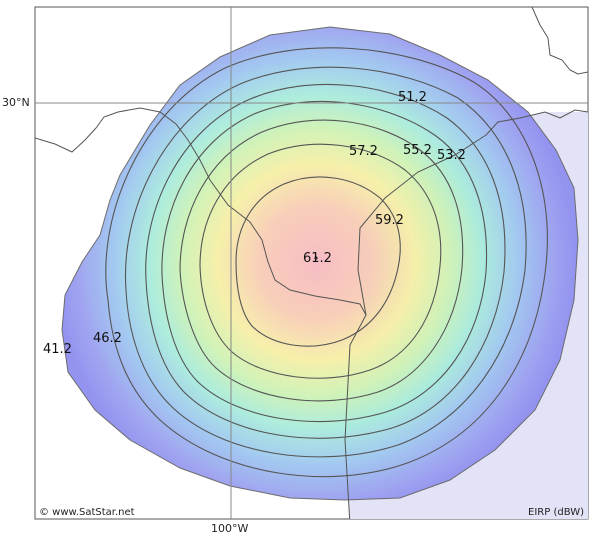  Describe the element at coordinates (16, 102) in the screenshot. I see `latitude-label: 30°N` at that location.